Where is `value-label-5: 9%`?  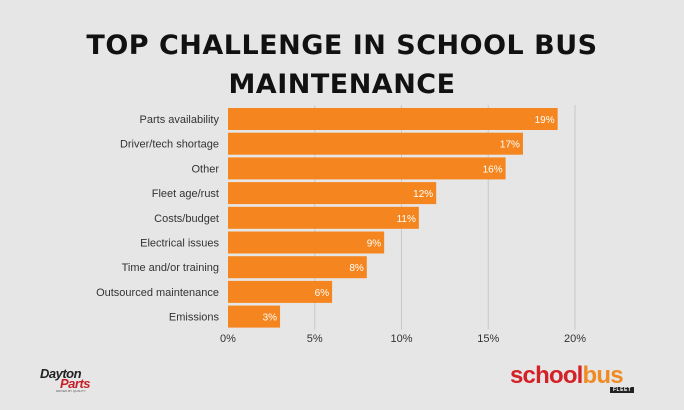 value-label-5: 9% is located at coordinates (374, 244).